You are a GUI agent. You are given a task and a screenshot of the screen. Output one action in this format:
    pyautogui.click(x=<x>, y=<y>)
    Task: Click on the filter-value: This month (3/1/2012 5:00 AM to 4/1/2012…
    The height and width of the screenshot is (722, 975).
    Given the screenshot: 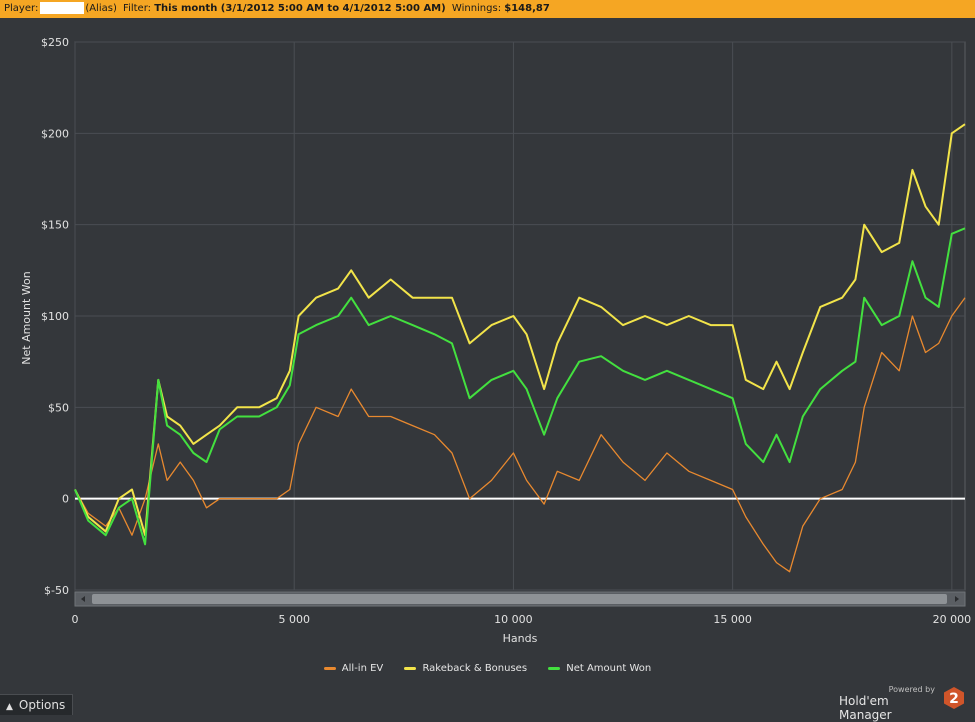 What is the action you would take?
    pyautogui.click(x=300, y=8)
    